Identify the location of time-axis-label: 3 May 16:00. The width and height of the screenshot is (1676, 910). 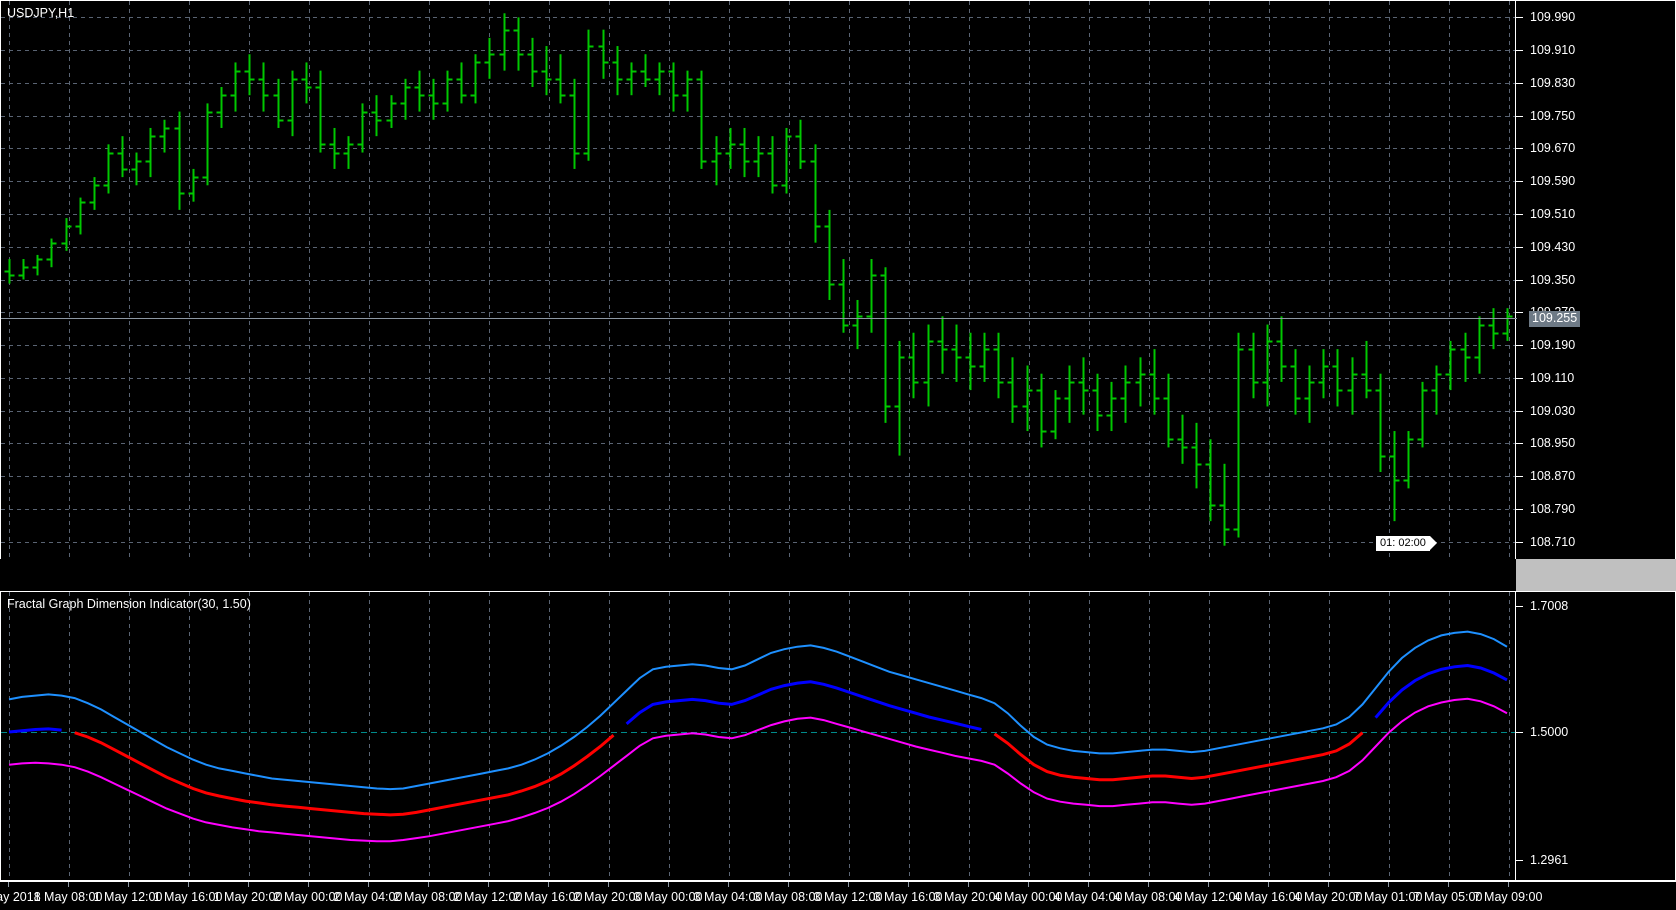
(908, 897).